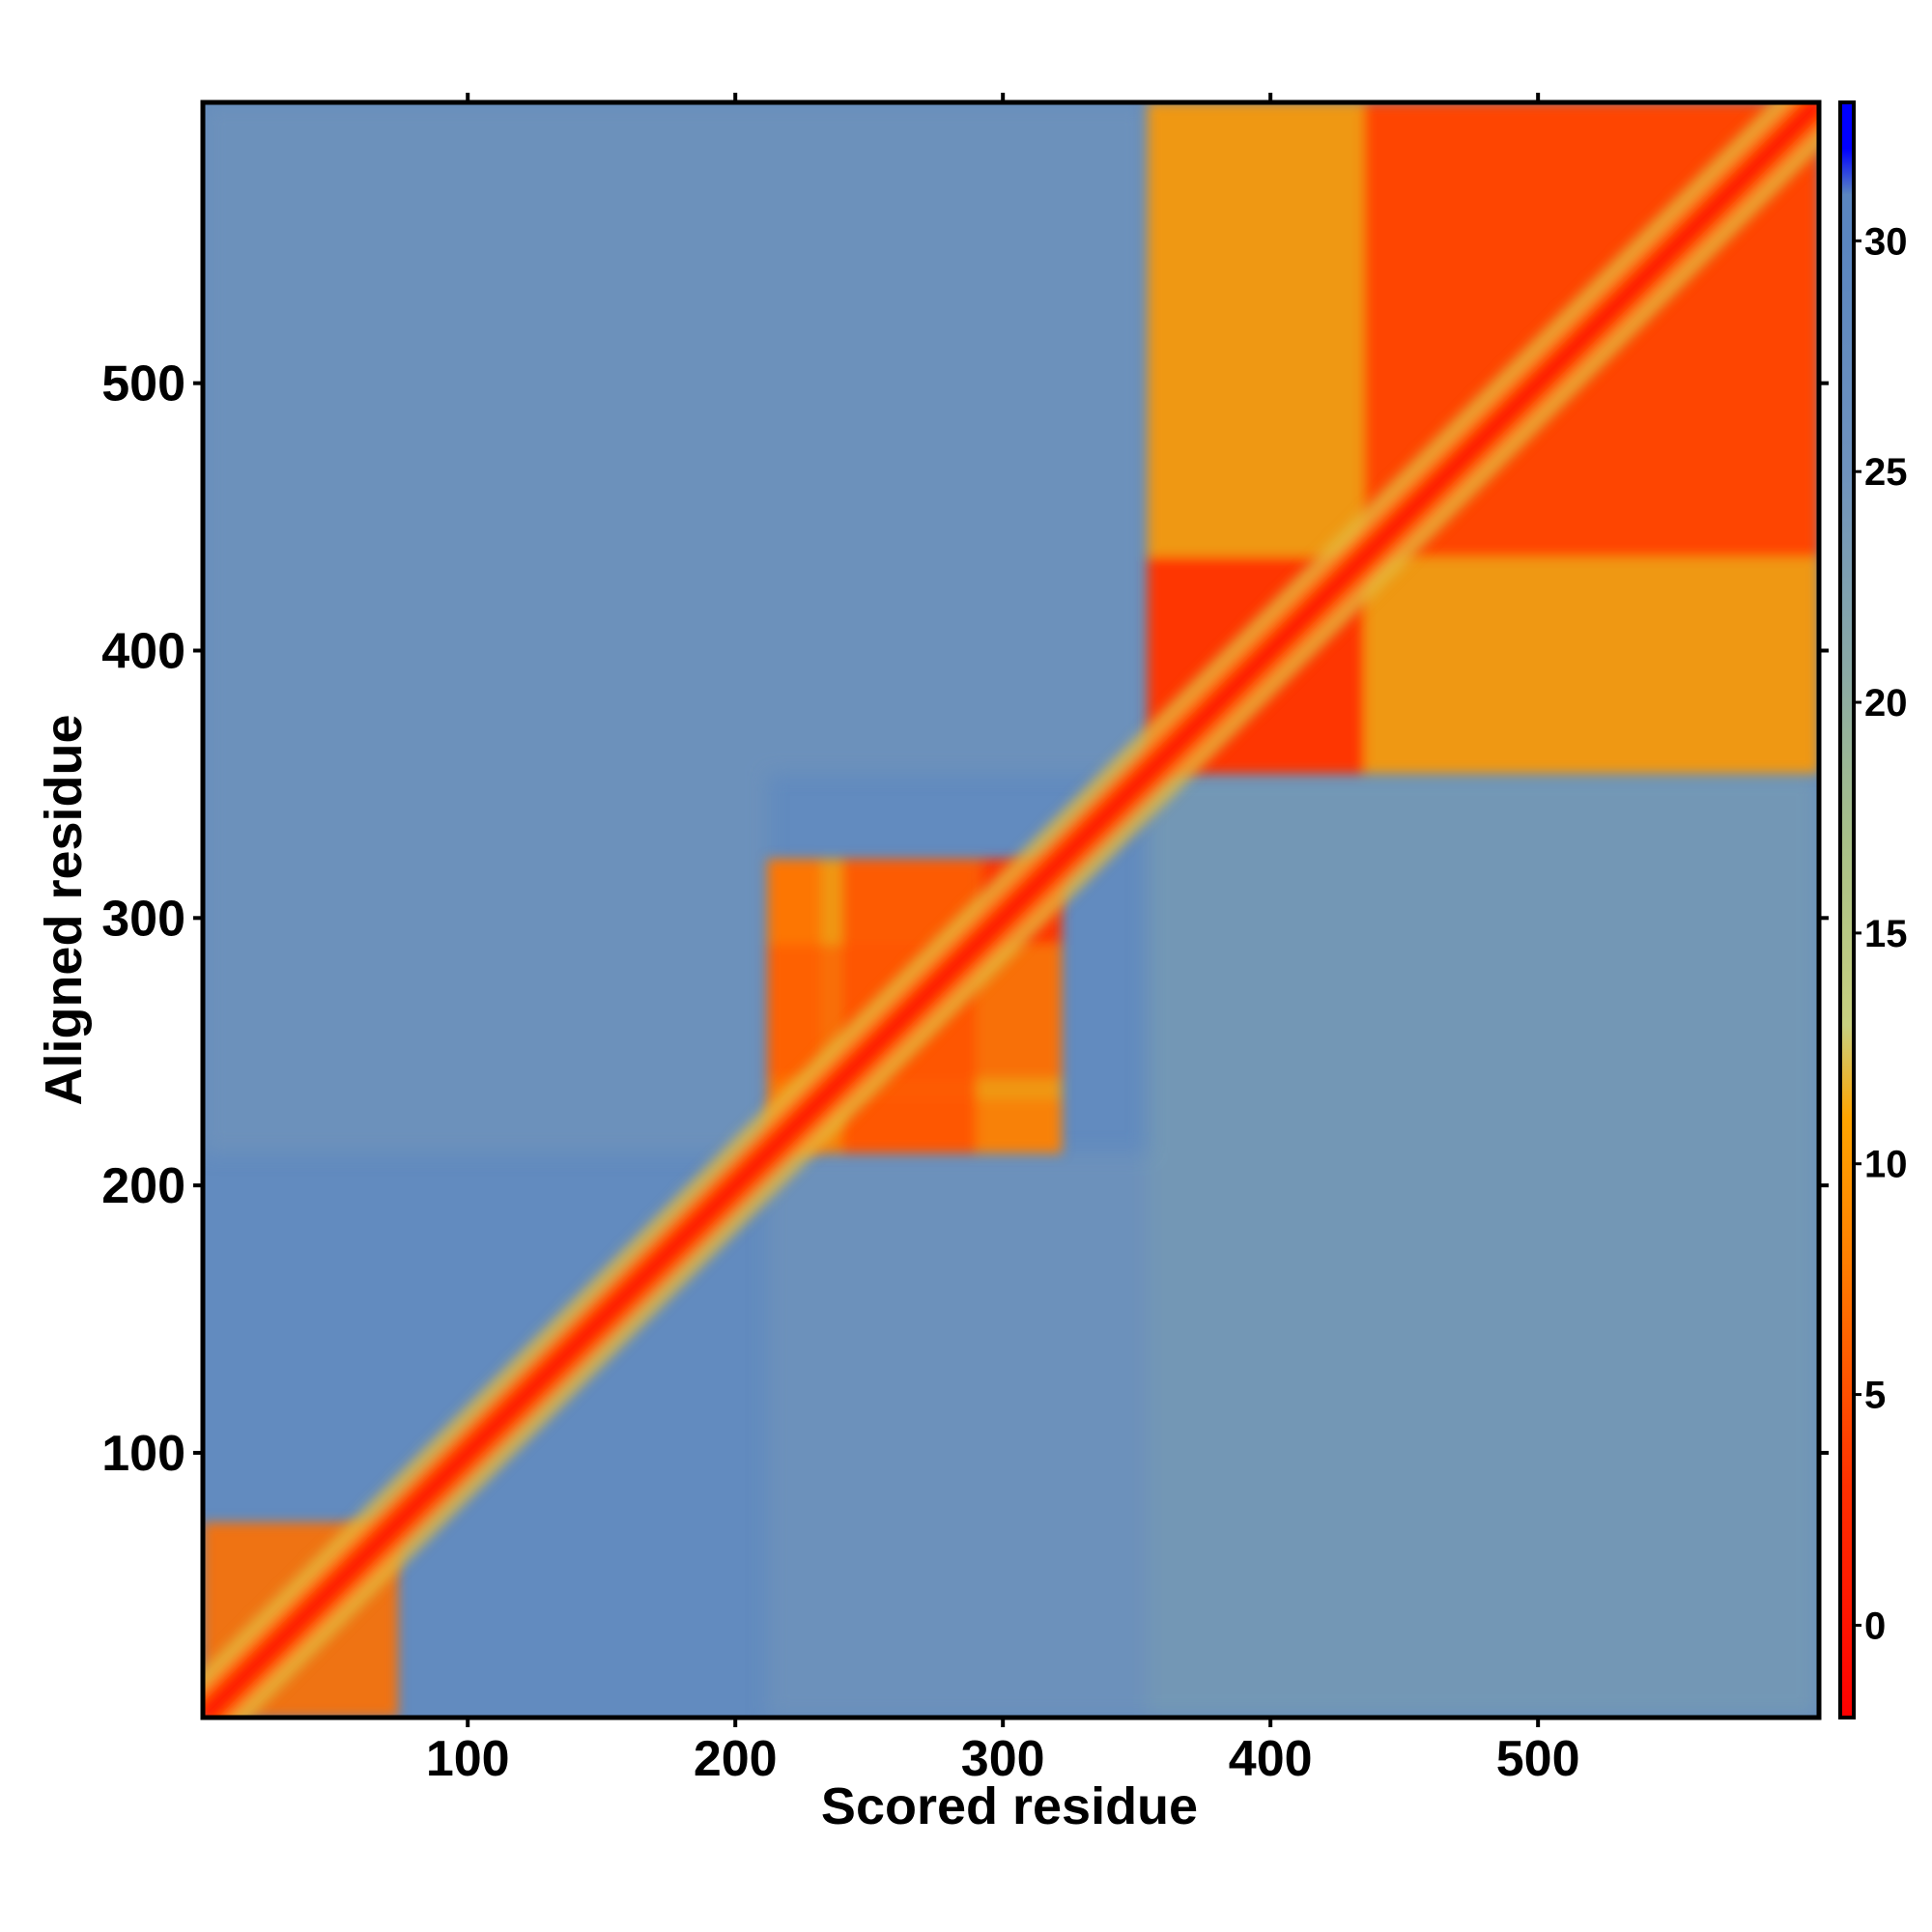 The width and height of the screenshot is (1932, 1932). I want to click on x-tick-label: 100, so click(468, 1759).